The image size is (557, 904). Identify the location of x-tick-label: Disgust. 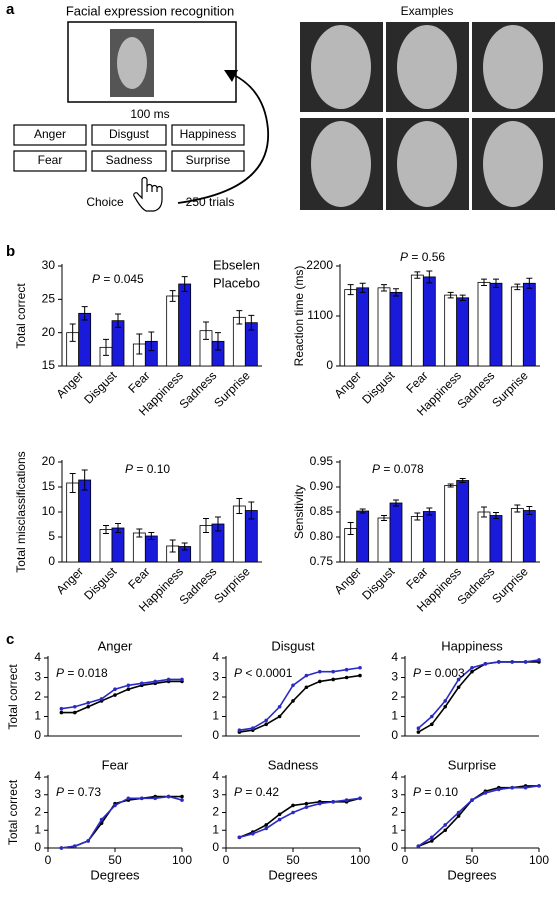
(378, 583).